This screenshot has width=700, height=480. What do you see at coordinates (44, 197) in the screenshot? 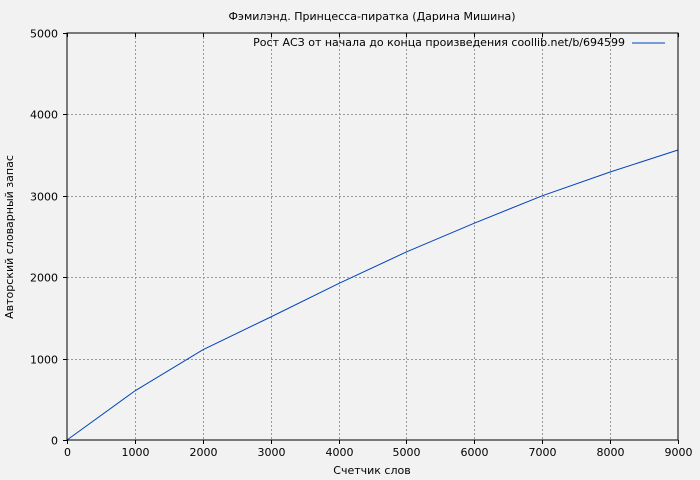
I see `y-tick-label: 3000` at bounding box center [44, 197].